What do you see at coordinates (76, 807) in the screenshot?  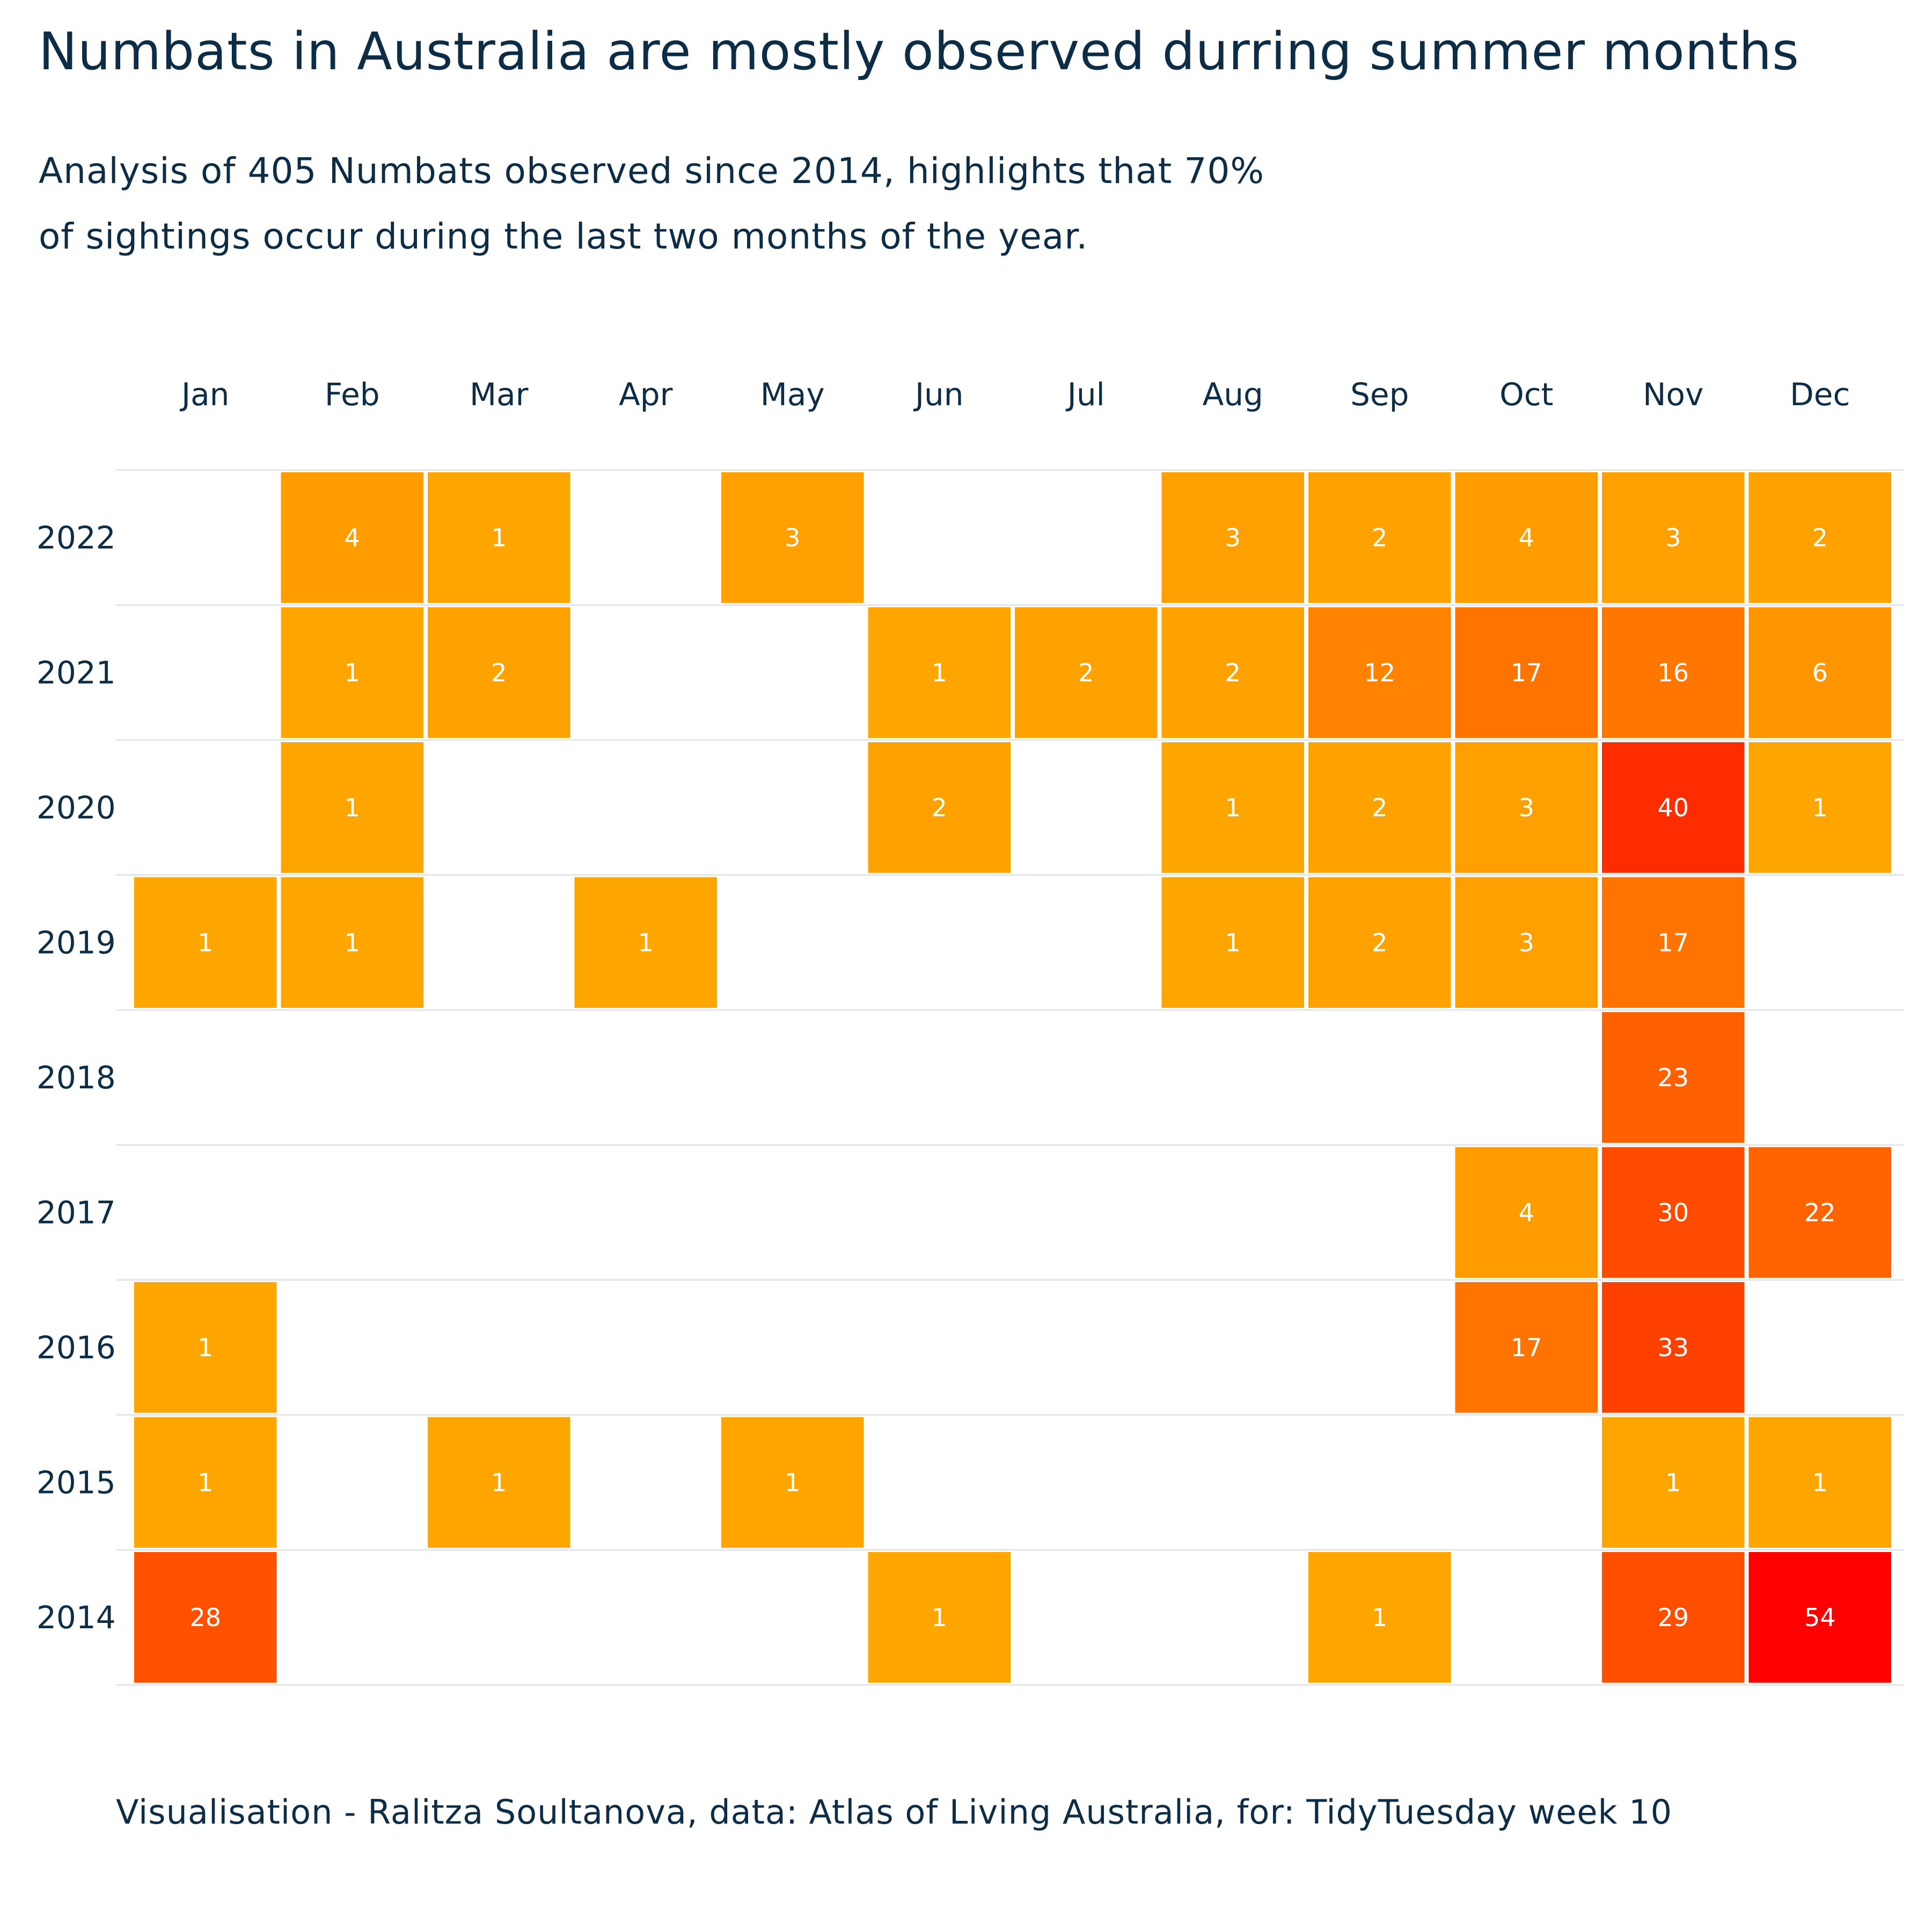 I see `y-tick-label: 2020` at bounding box center [76, 807].